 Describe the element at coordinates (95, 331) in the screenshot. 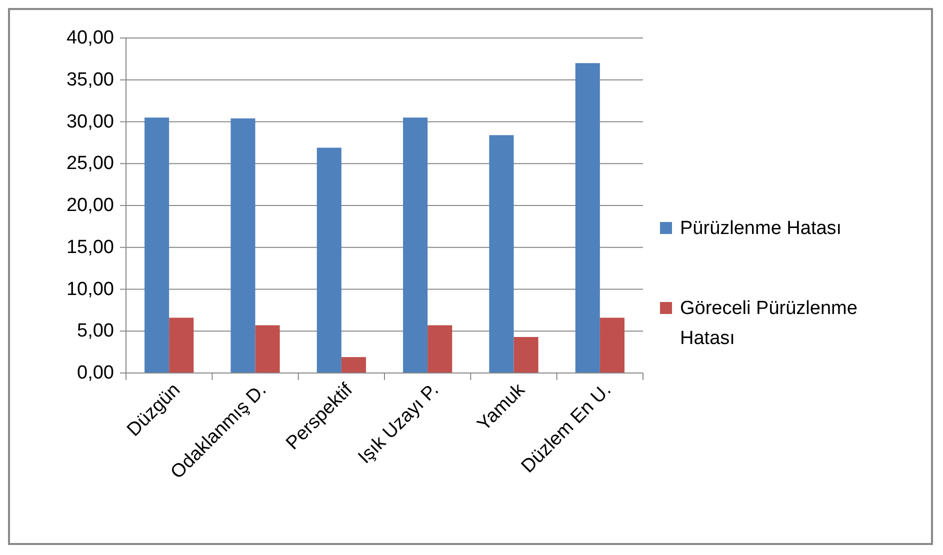

I see `y-tick-label: 5,00` at that location.